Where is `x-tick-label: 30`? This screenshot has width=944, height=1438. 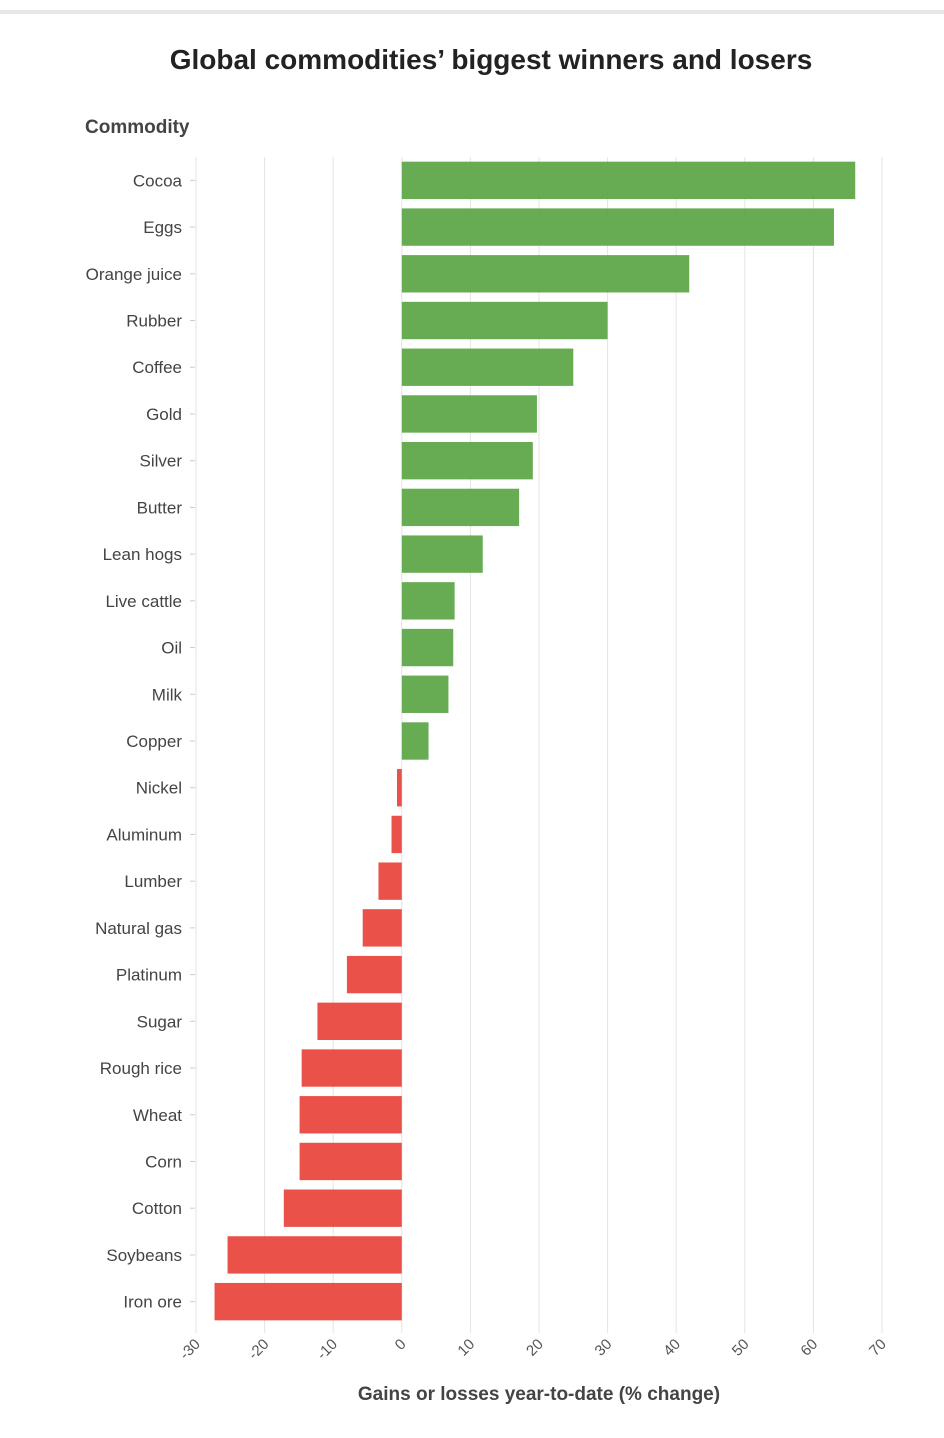
x-tick-label: 30 is located at coordinates (604, 1348).